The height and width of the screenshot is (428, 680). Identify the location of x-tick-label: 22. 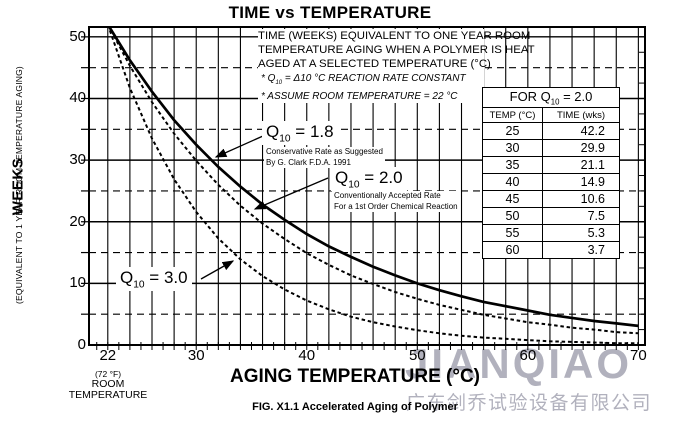
(108, 355).